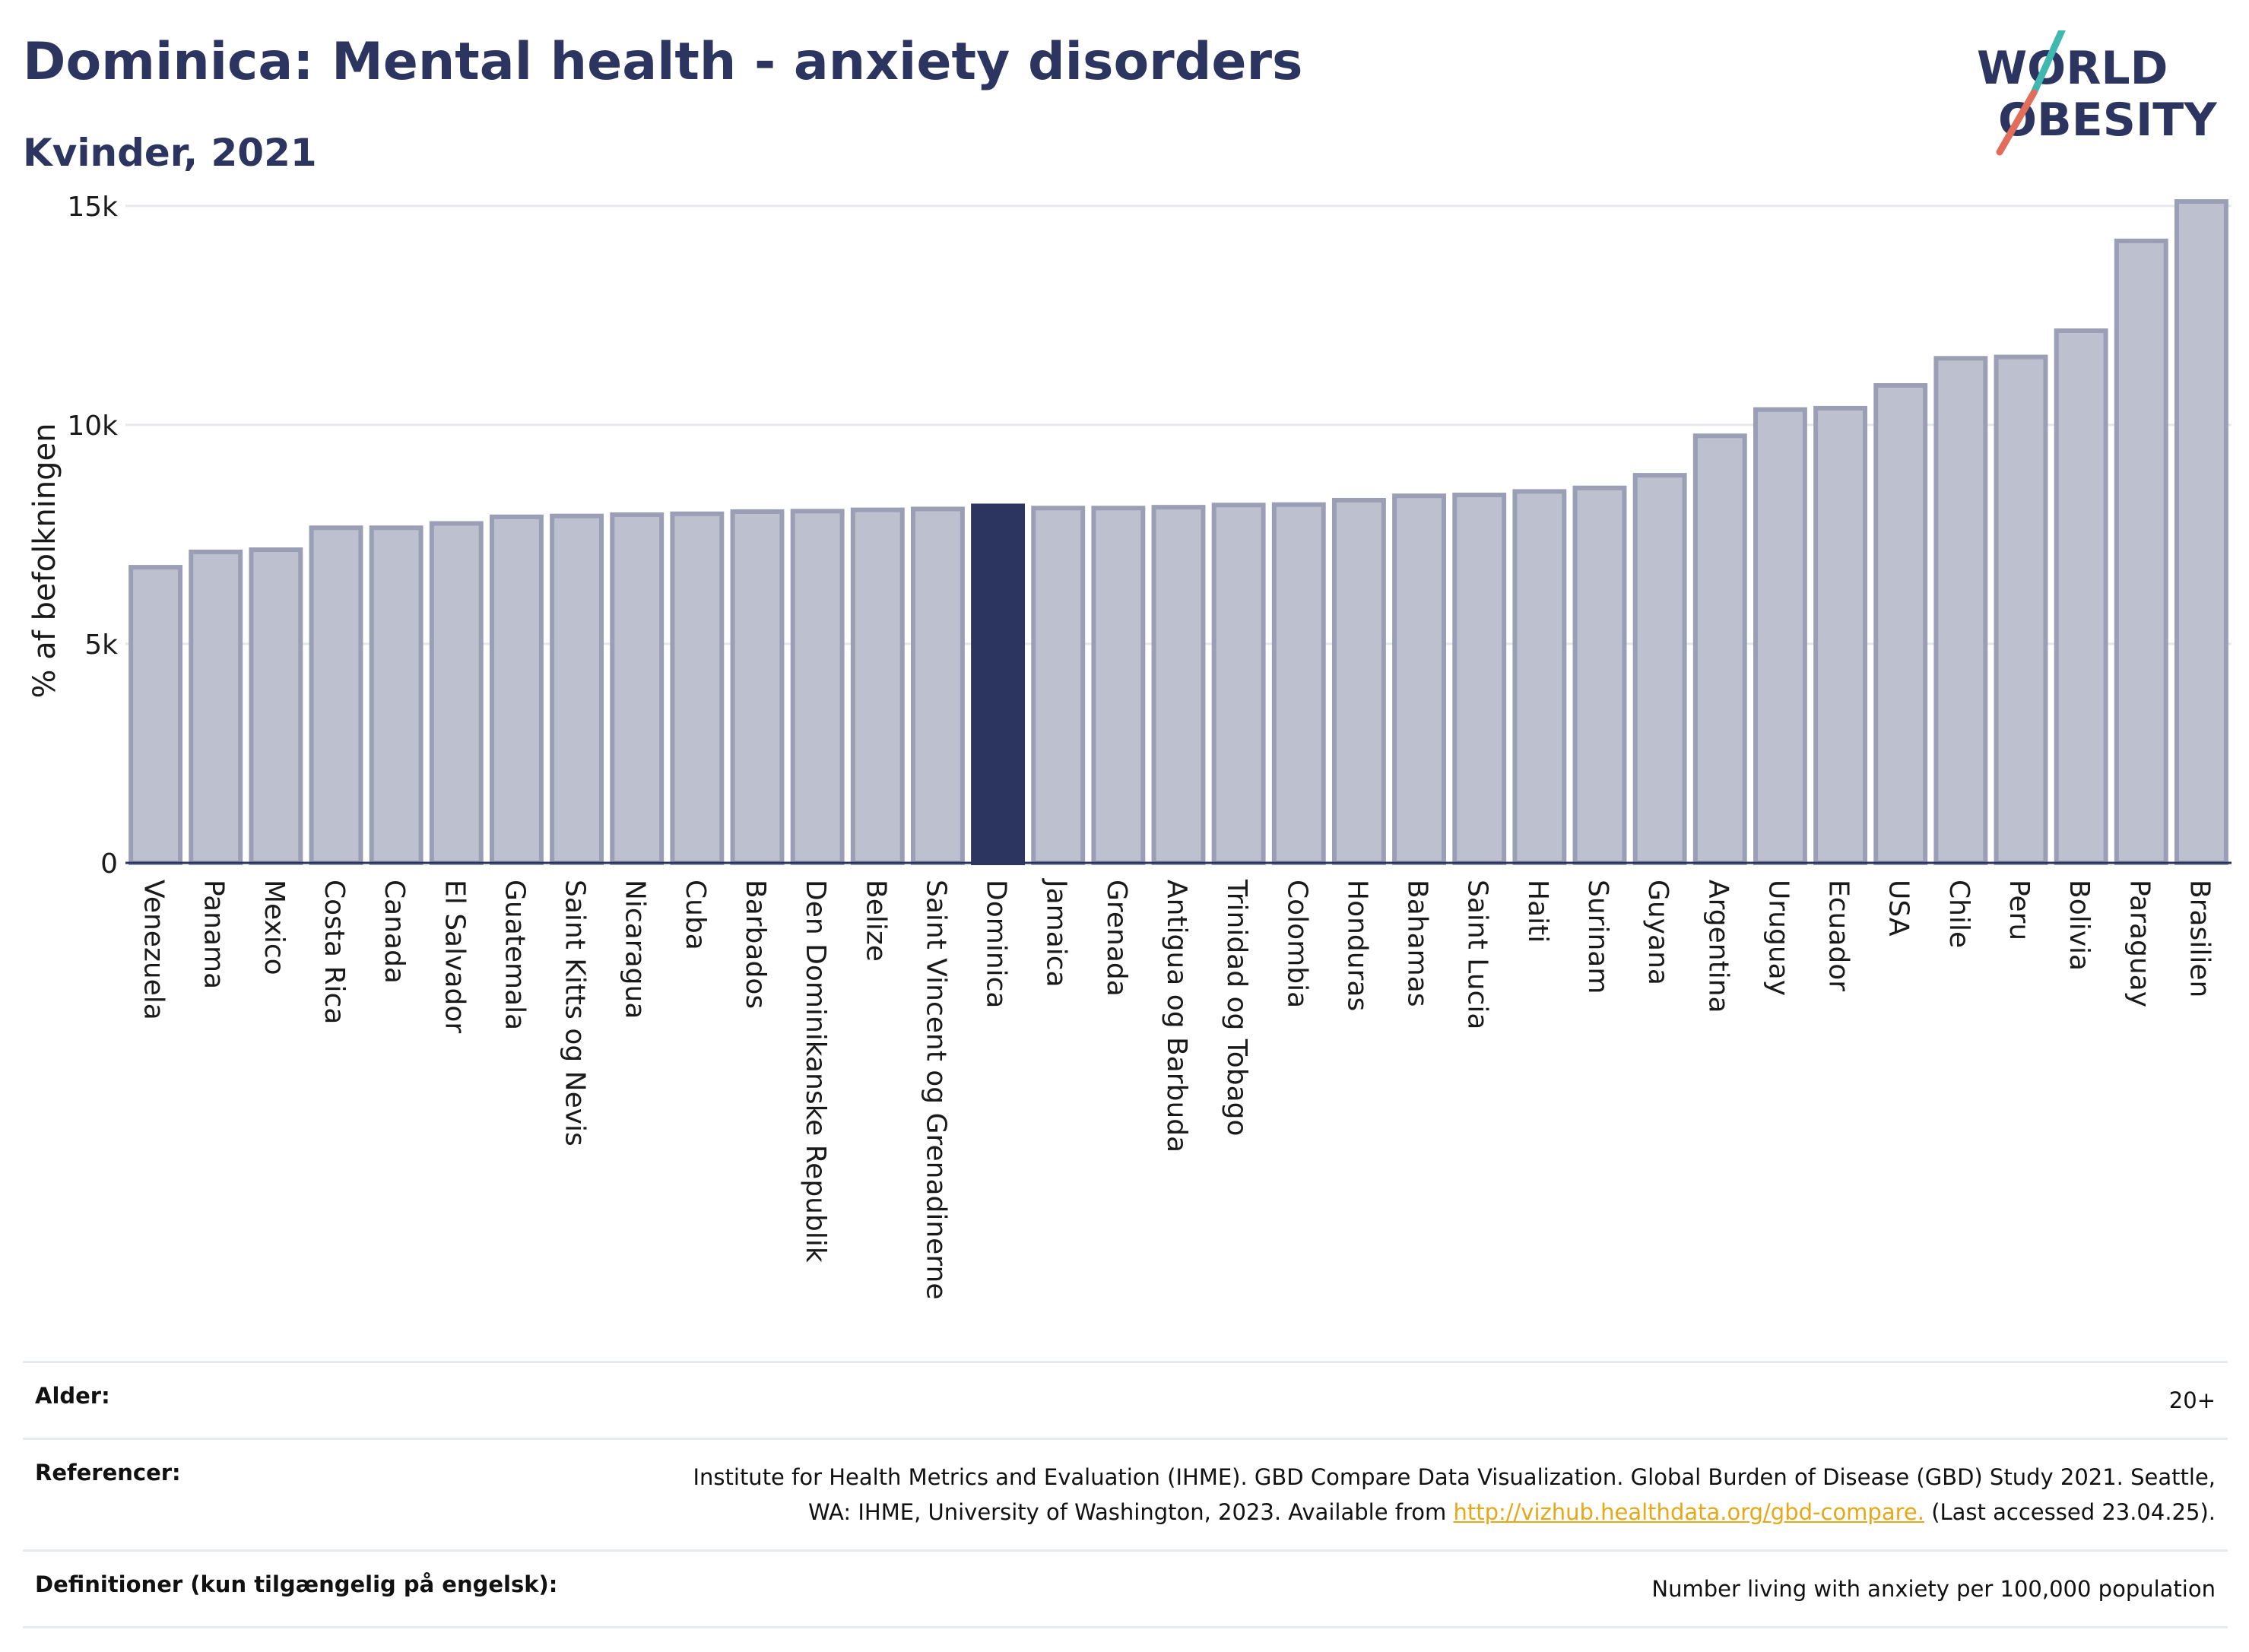  Describe the element at coordinates (1479, 679) in the screenshot. I see `bar-saint-lucia` at that location.